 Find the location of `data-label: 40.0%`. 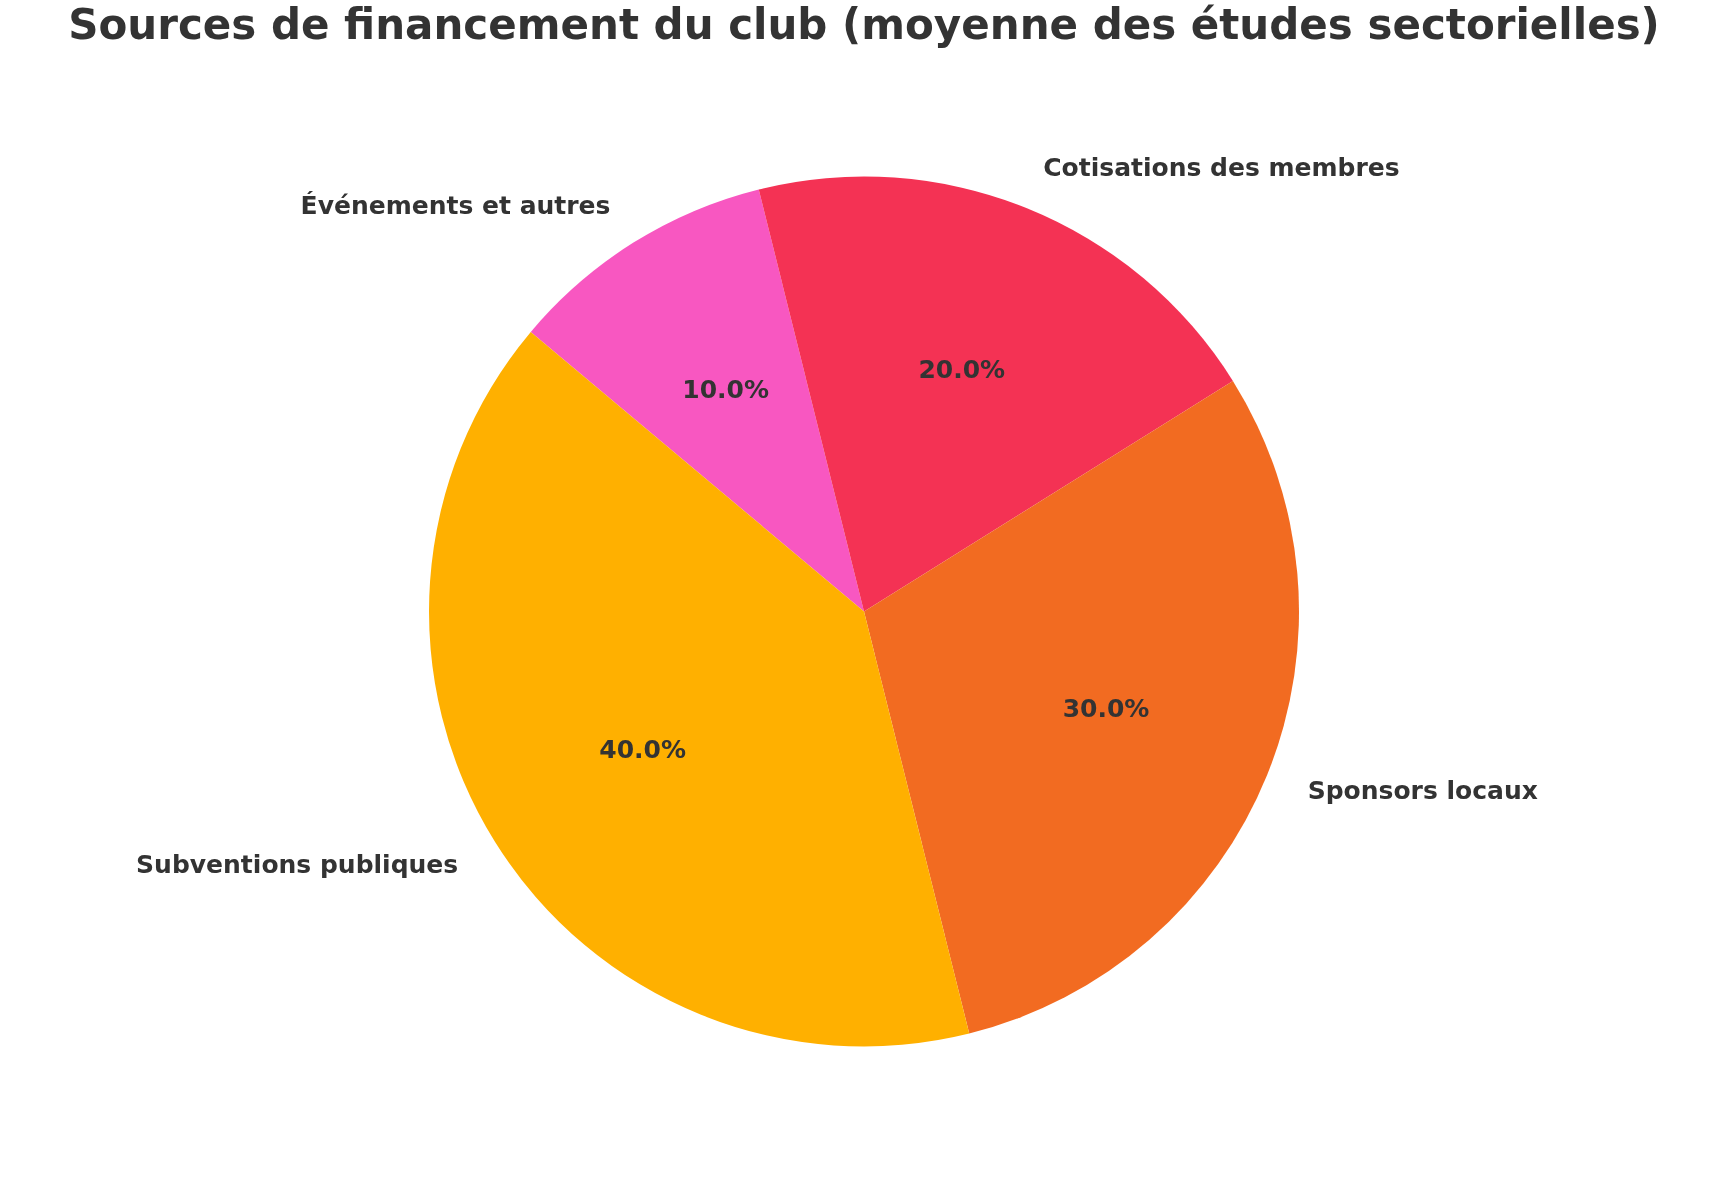

data-label: 40.0% is located at coordinates (643, 749).